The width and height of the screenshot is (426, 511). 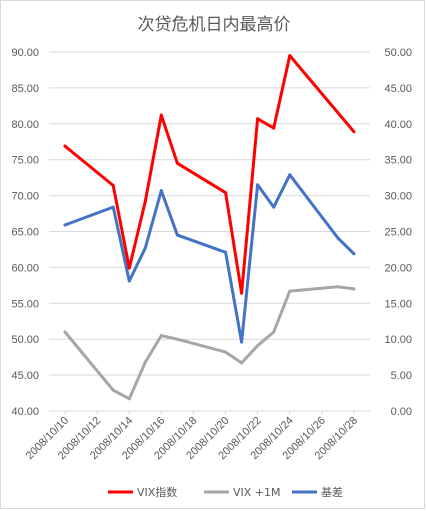 What do you see at coordinates (25, 304) in the screenshot?
I see `y-left-tick-label: 55.00` at bounding box center [25, 304].